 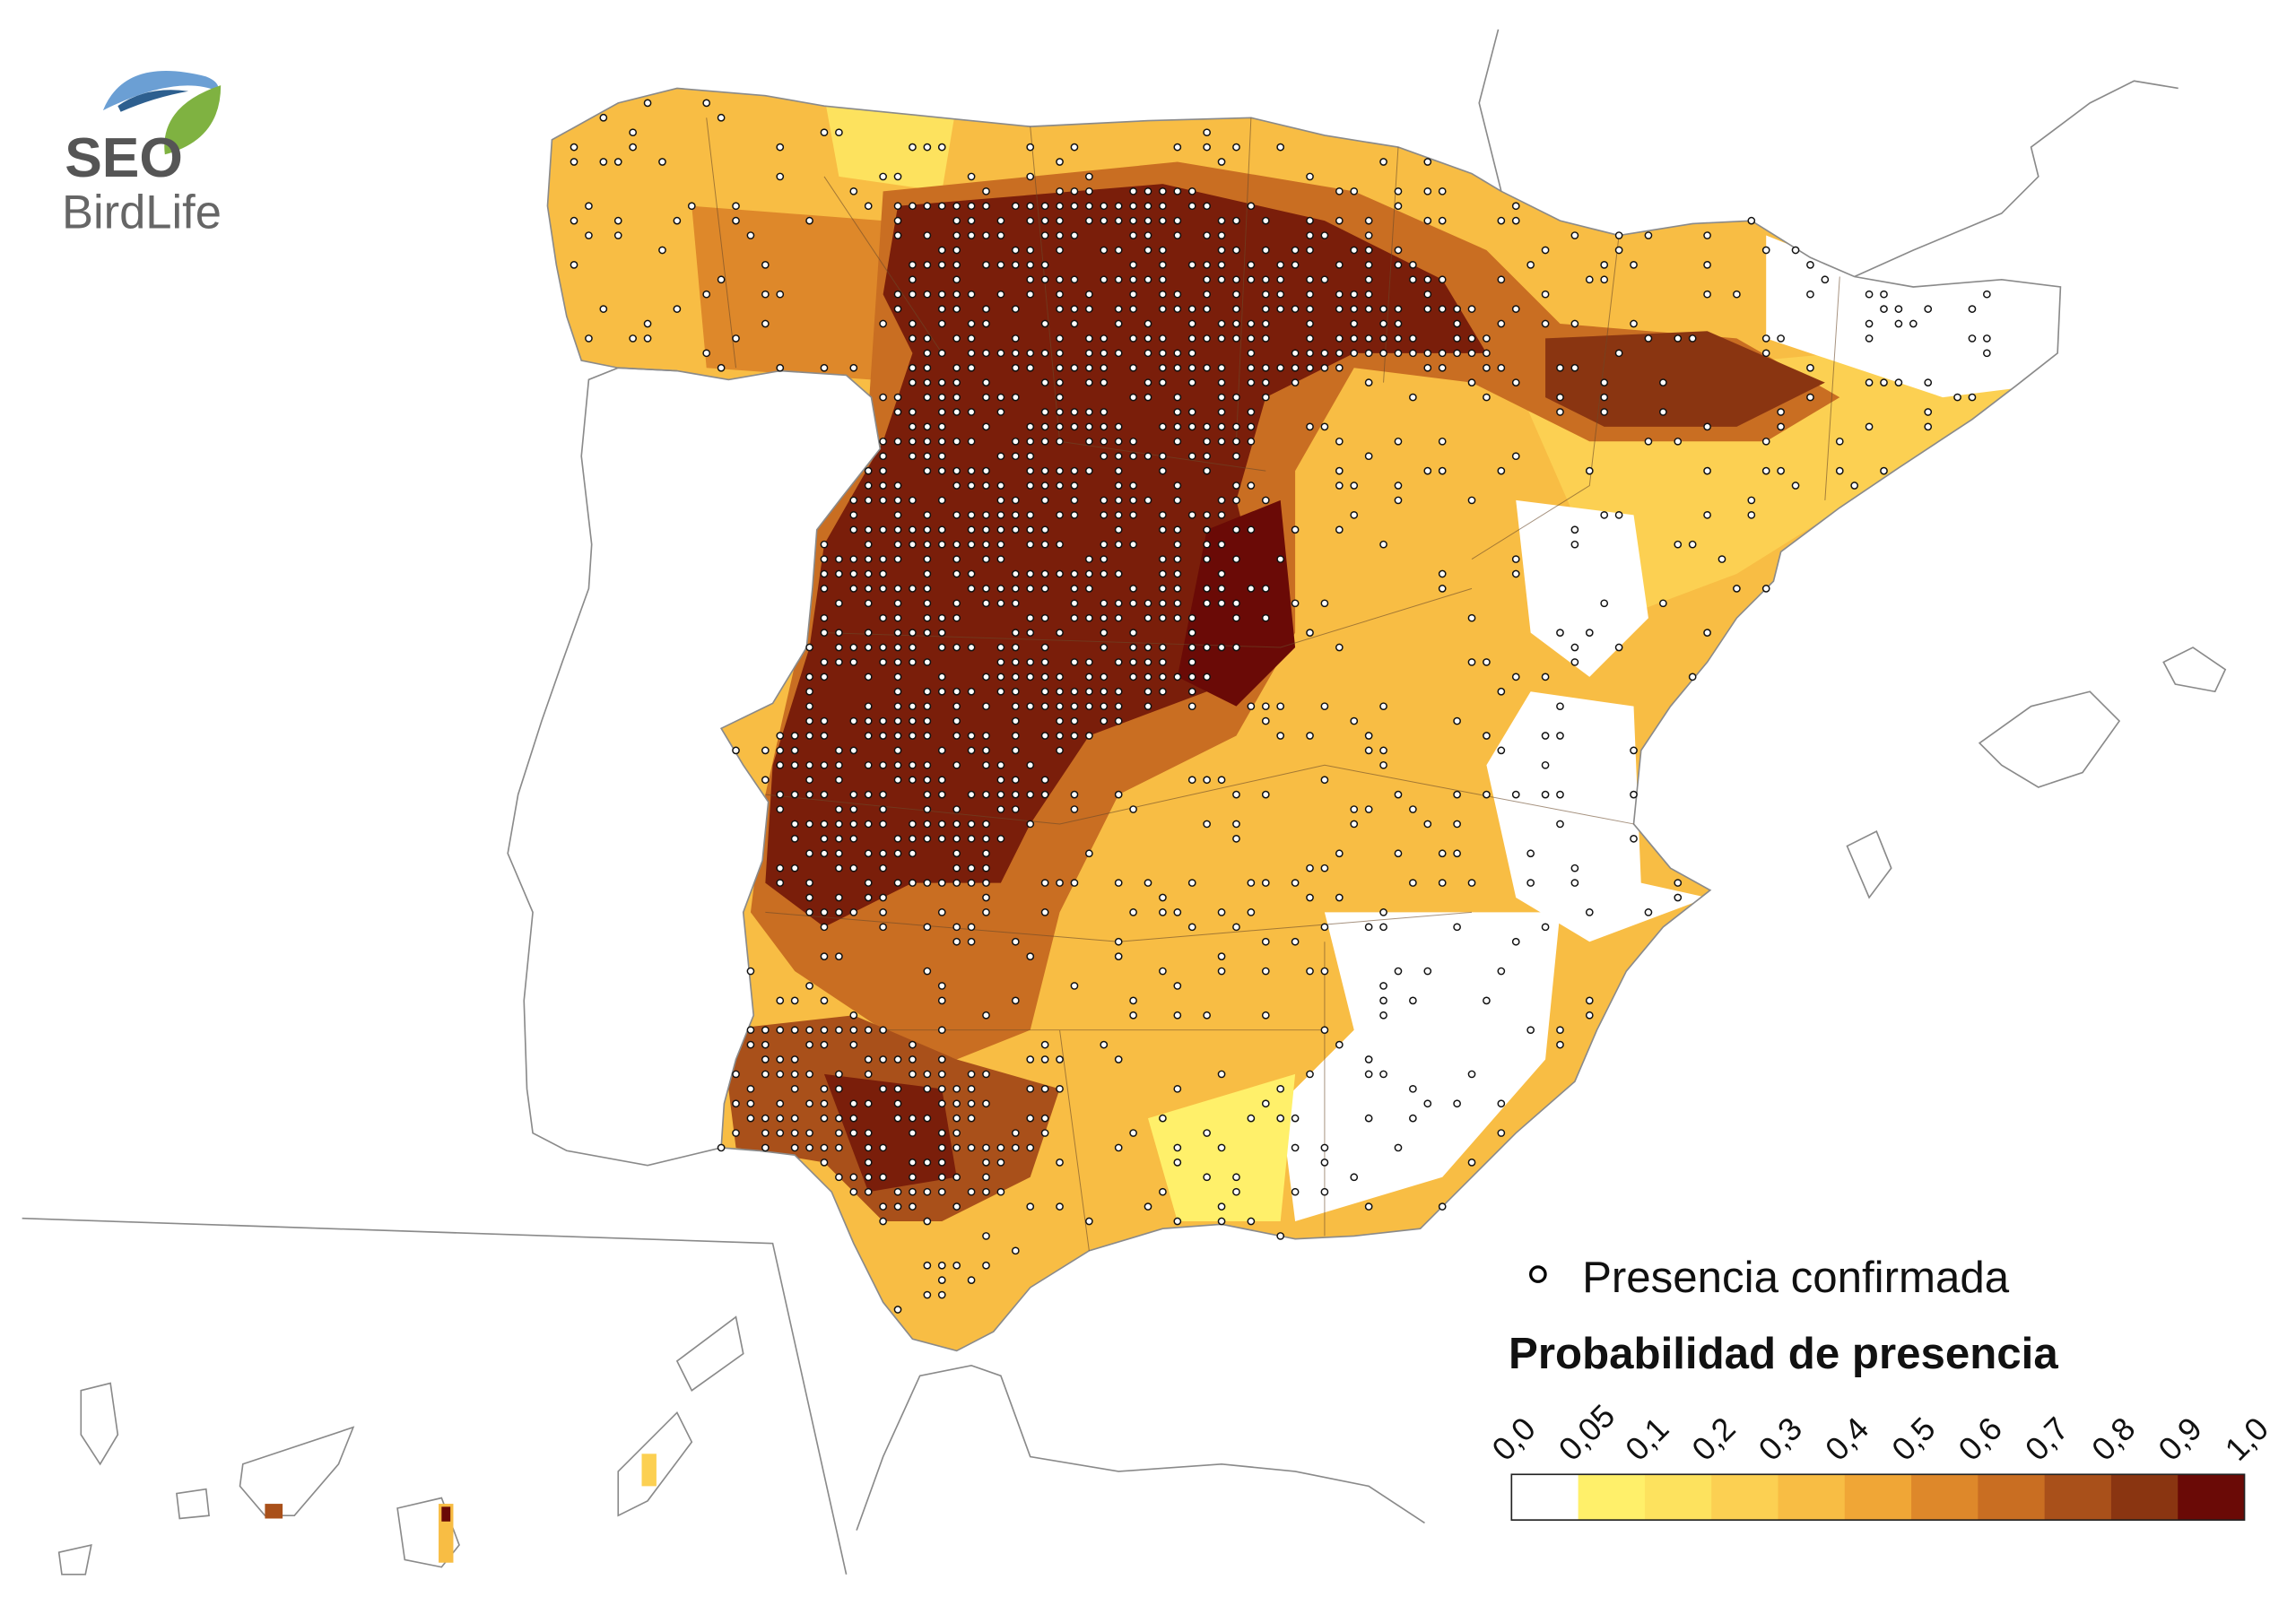 What do you see at coordinates (193, 120) in the screenshot?
I see `logo-leaf` at bounding box center [193, 120].